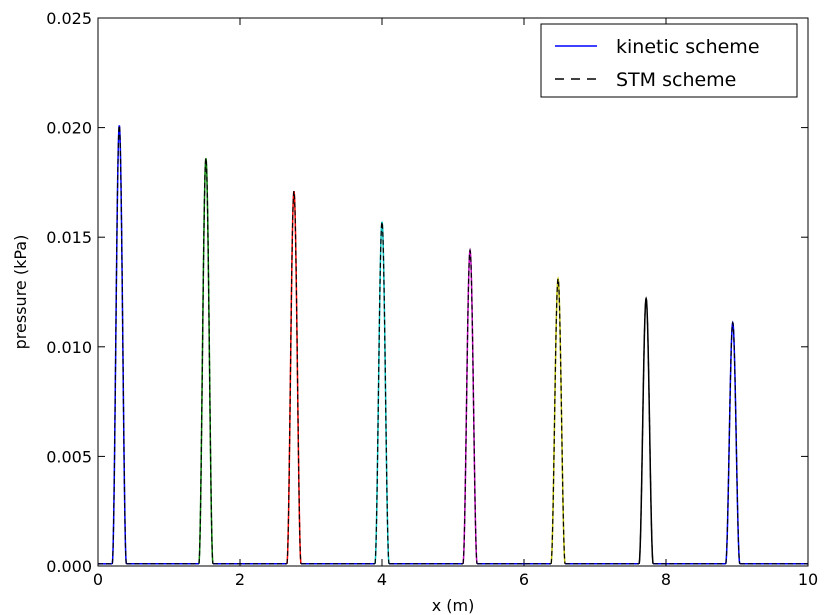  Describe the element at coordinates (98, 579) in the screenshot. I see `x-tick-label: 0` at that location.